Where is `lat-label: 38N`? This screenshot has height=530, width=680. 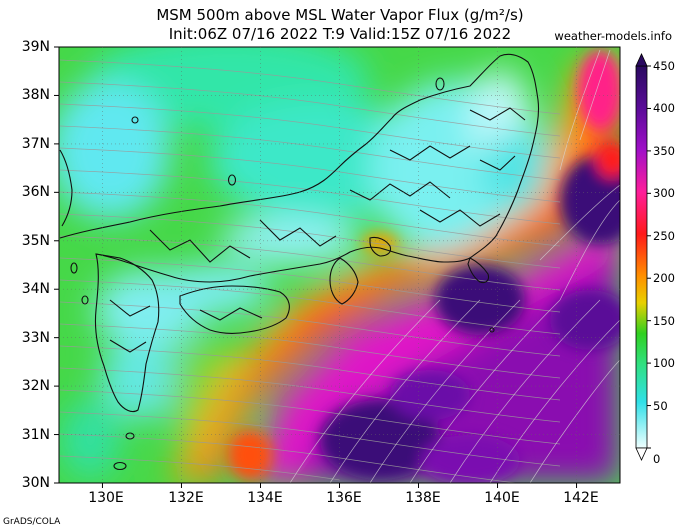
lat-label: 38N is located at coordinates (35, 95).